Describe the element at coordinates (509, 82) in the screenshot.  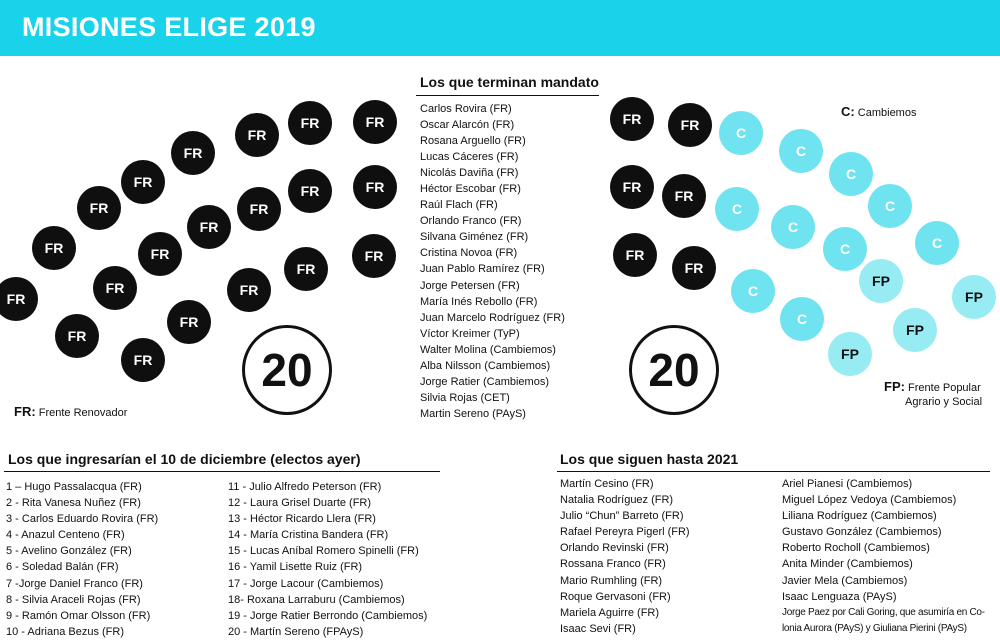
I see `terminan-title: Los que terminan mandato` at that location.